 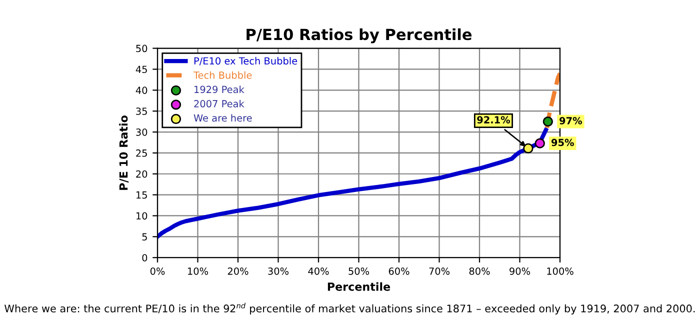 What do you see at coordinates (219, 90) in the screenshot?
I see `legend-label: 1929 Peak` at bounding box center [219, 90].